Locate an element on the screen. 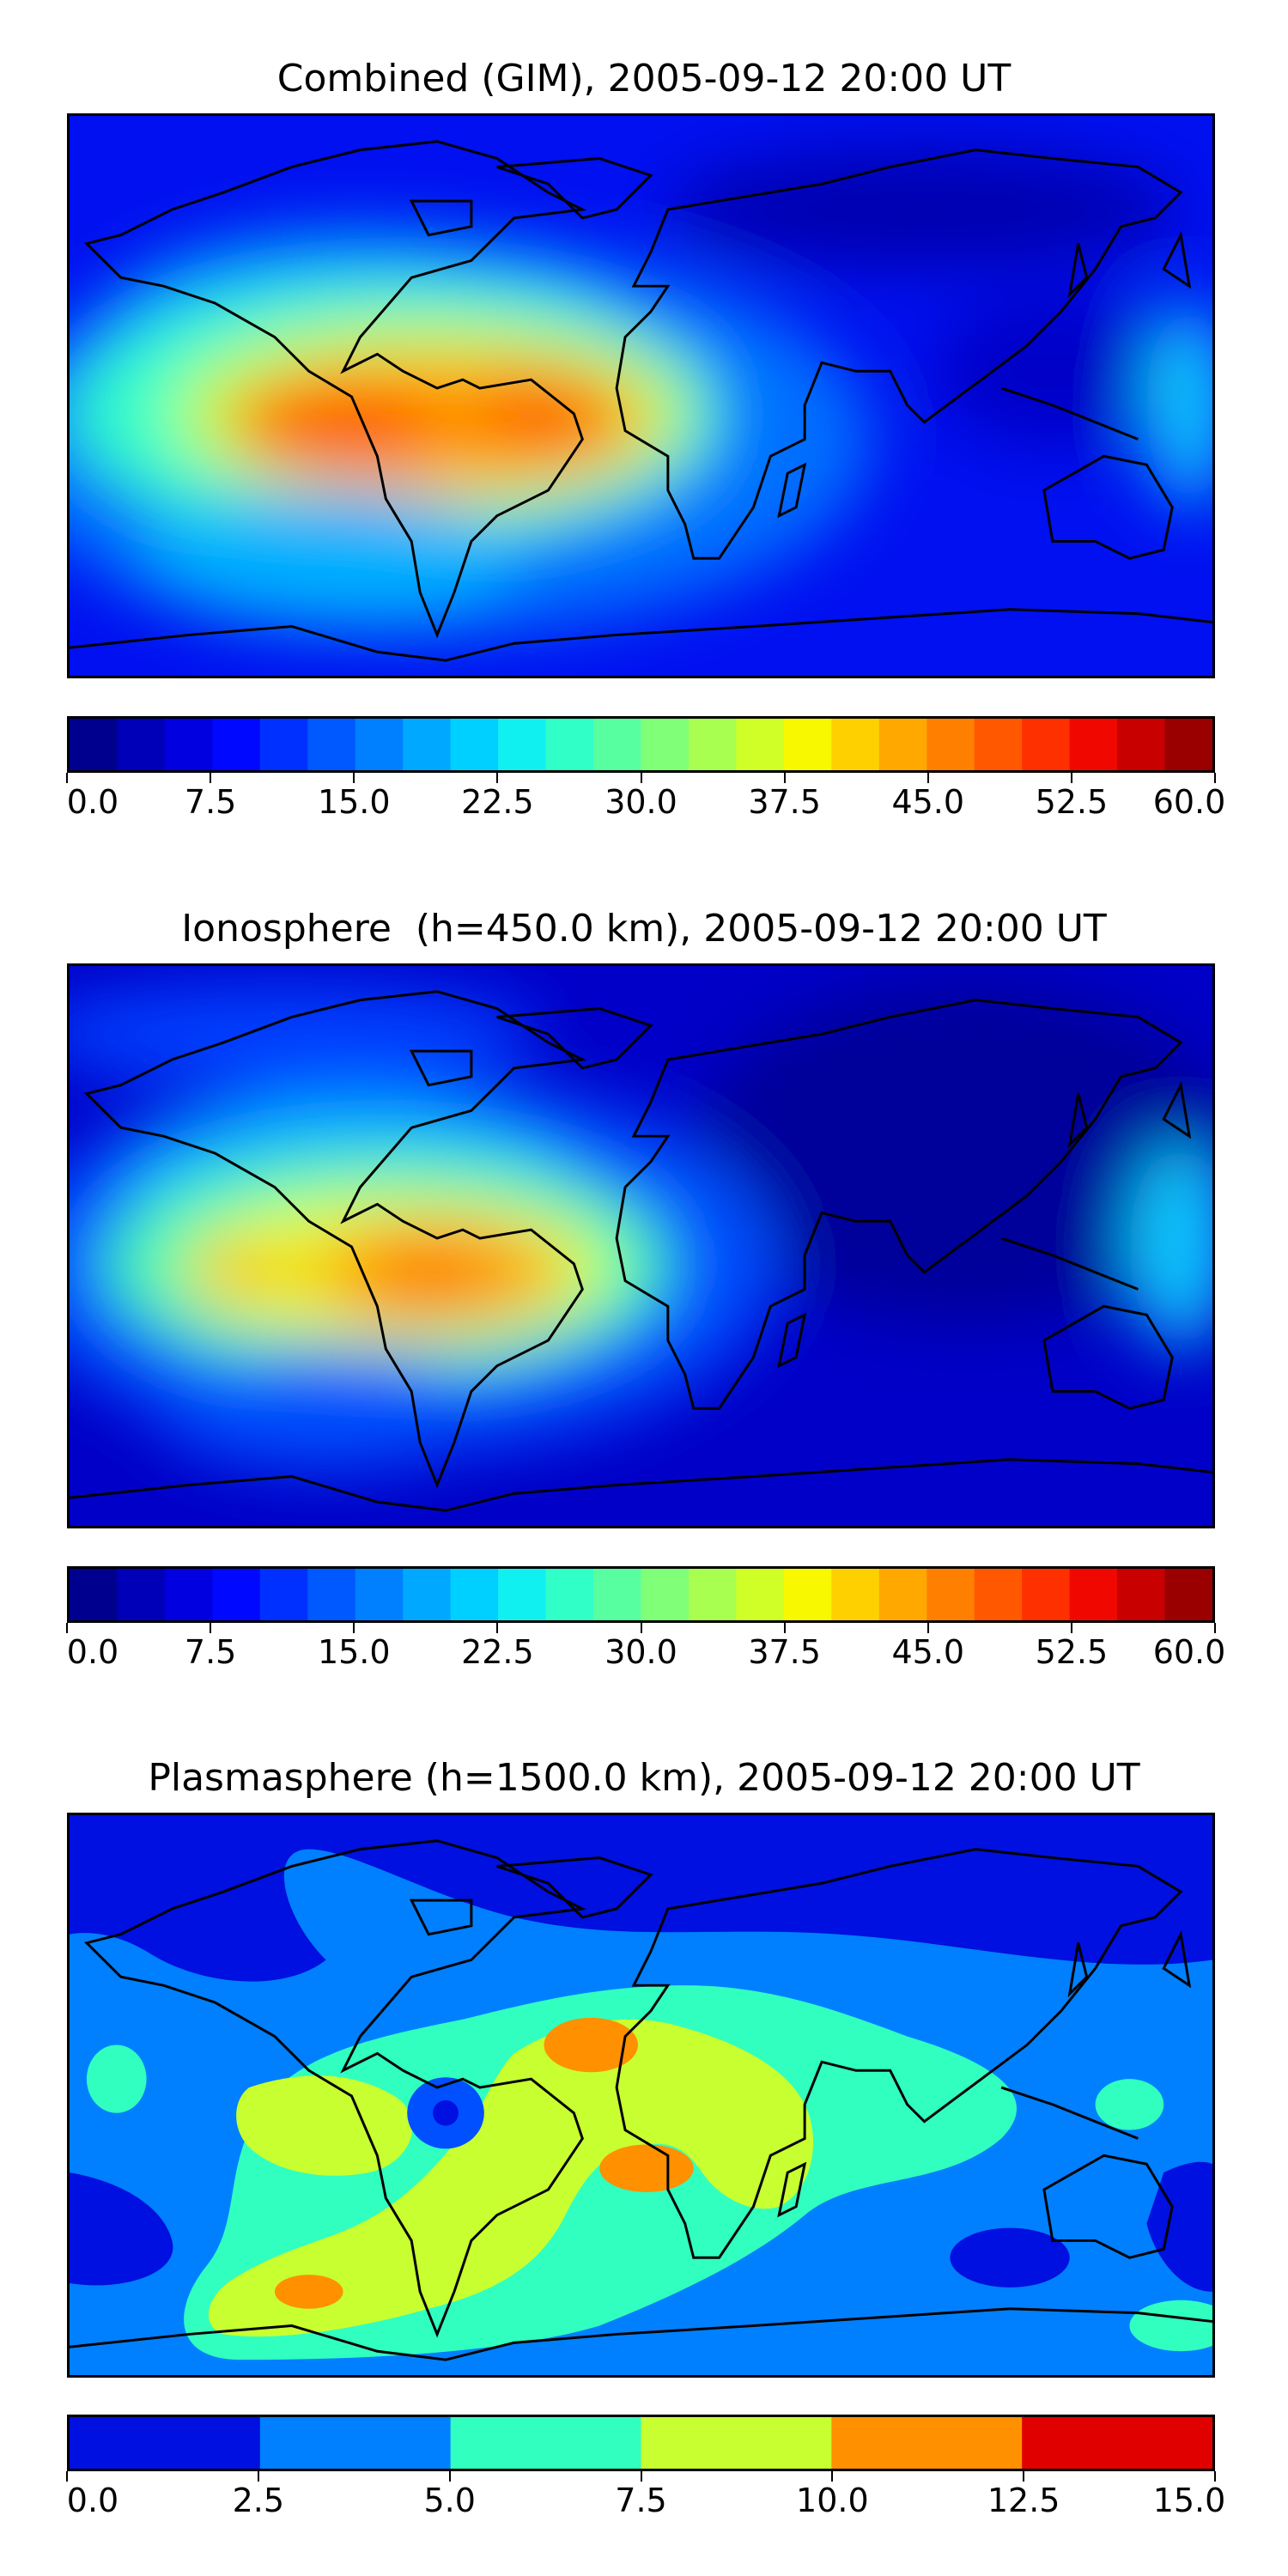 This screenshot has height=2576, width=1288. colorbar-plasmasphere-swatches is located at coordinates (641, 2443).